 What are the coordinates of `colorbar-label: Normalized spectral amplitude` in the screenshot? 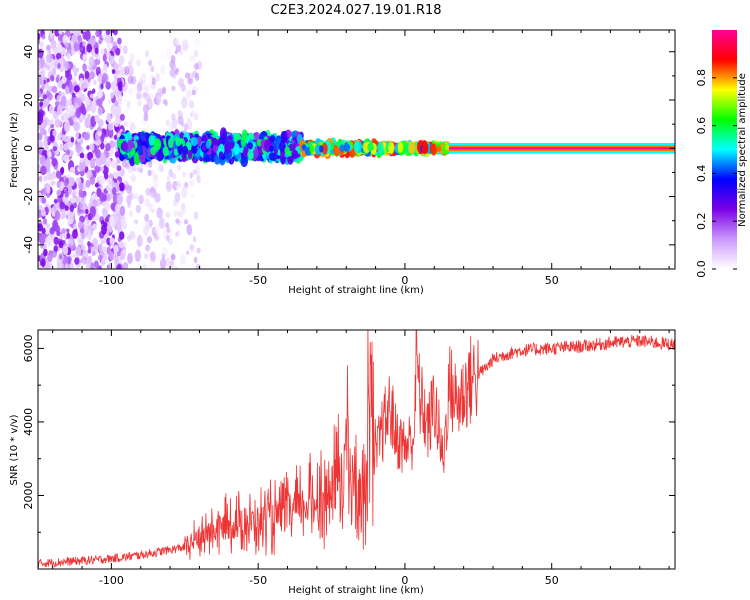 It's located at (742, 150).